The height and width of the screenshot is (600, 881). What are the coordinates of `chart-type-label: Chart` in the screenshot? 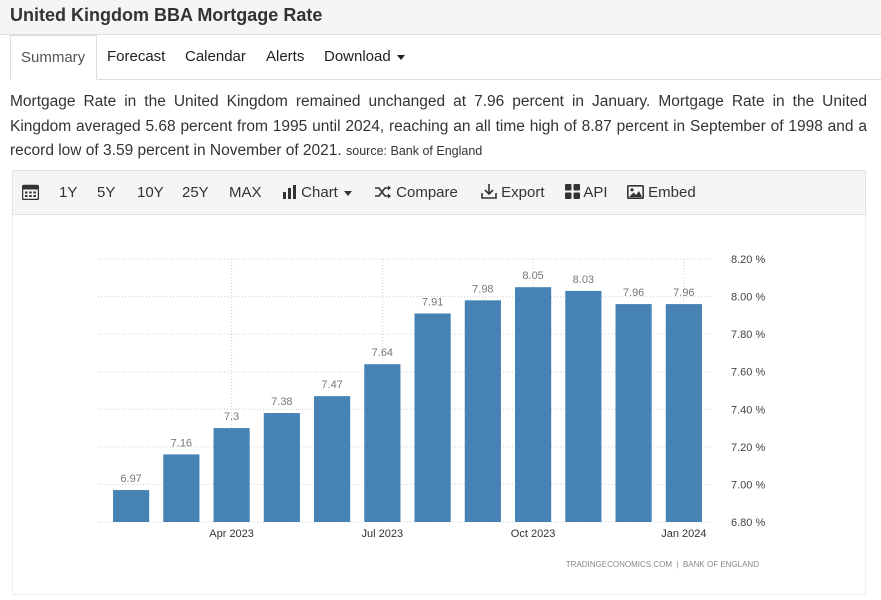 It's located at (319, 192).